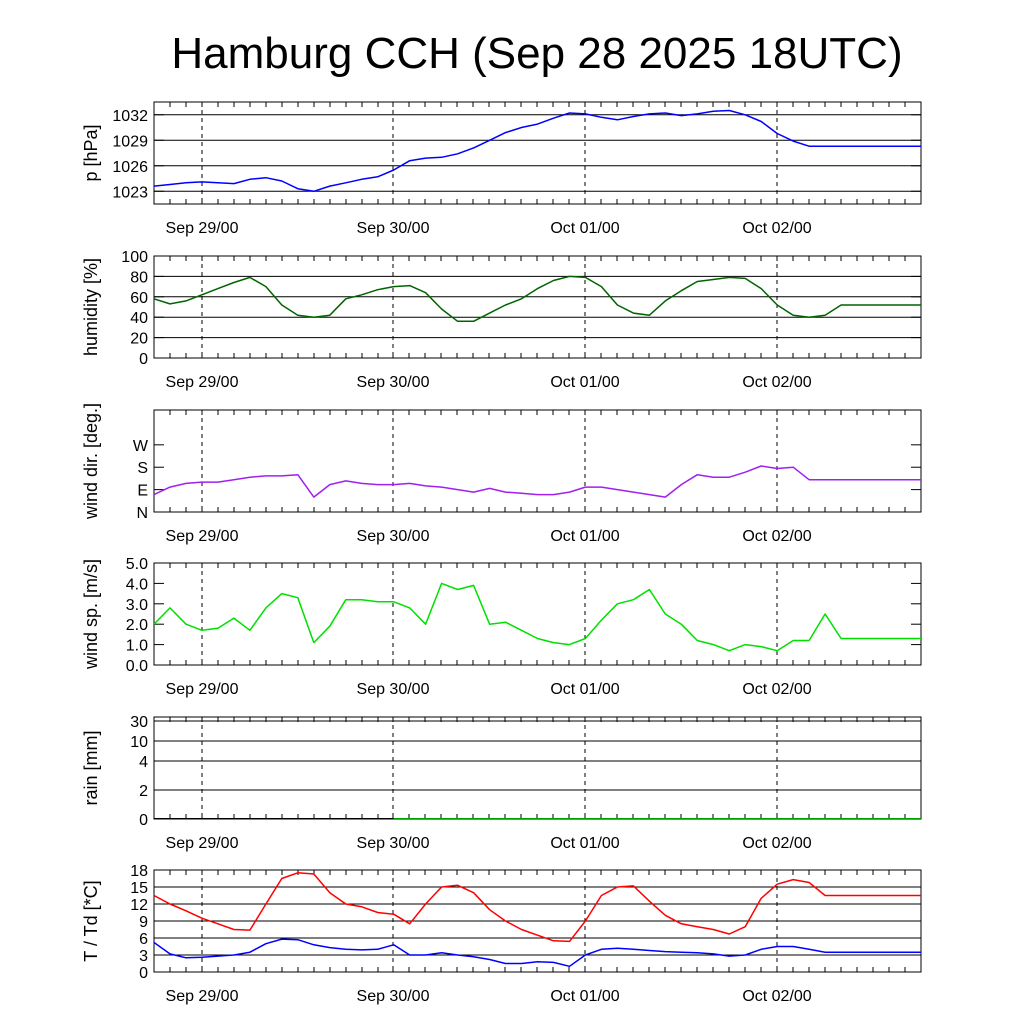  I want to click on y-tick-label: 0.0, so click(137, 666).